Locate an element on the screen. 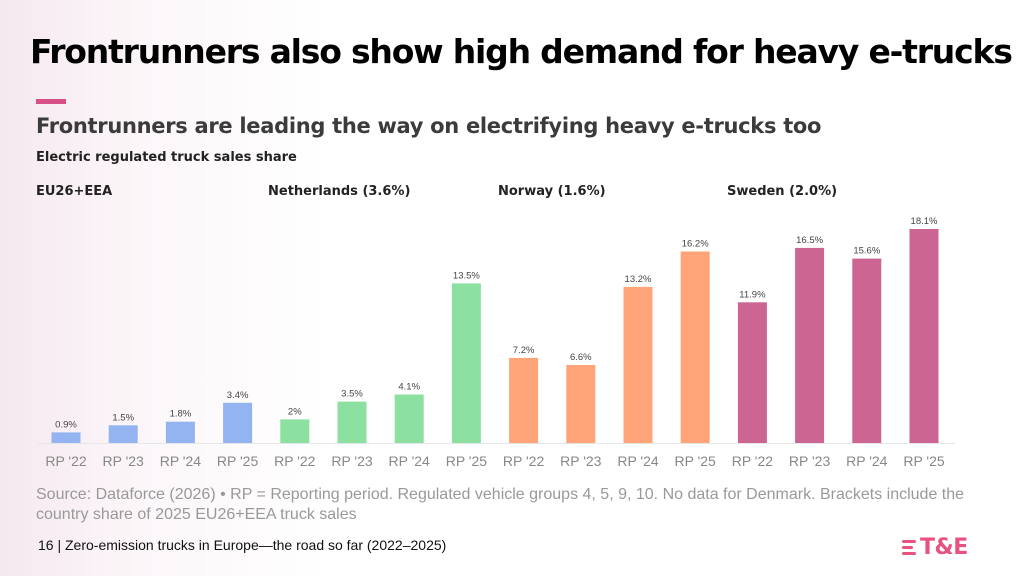  value-label-g3-2: 15.6% is located at coordinates (866, 251).